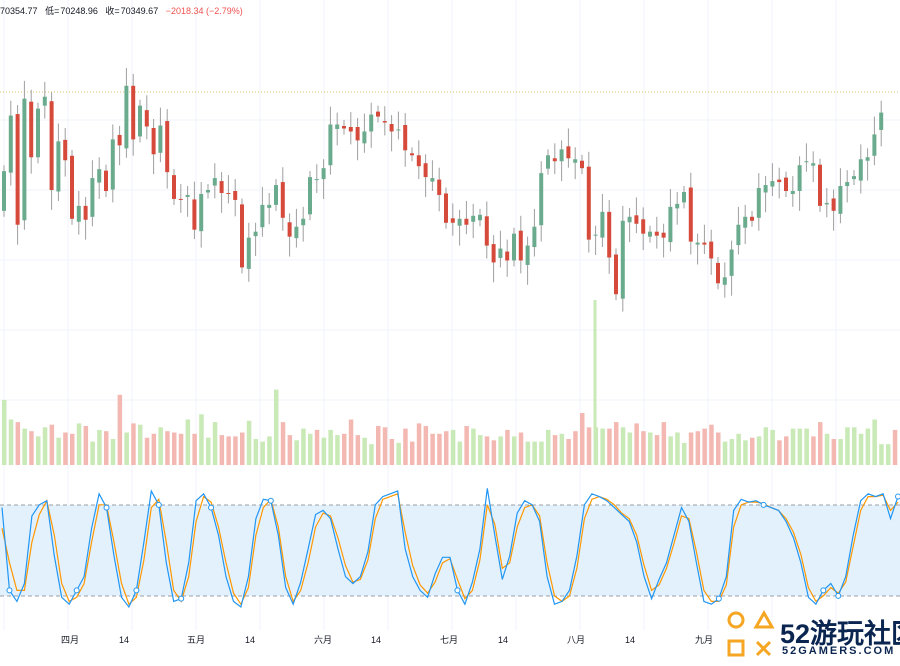 The height and width of the screenshot is (666, 900). Describe the element at coordinates (751, 633) in the screenshot. I see `gamepad-buttons-icon` at that location.